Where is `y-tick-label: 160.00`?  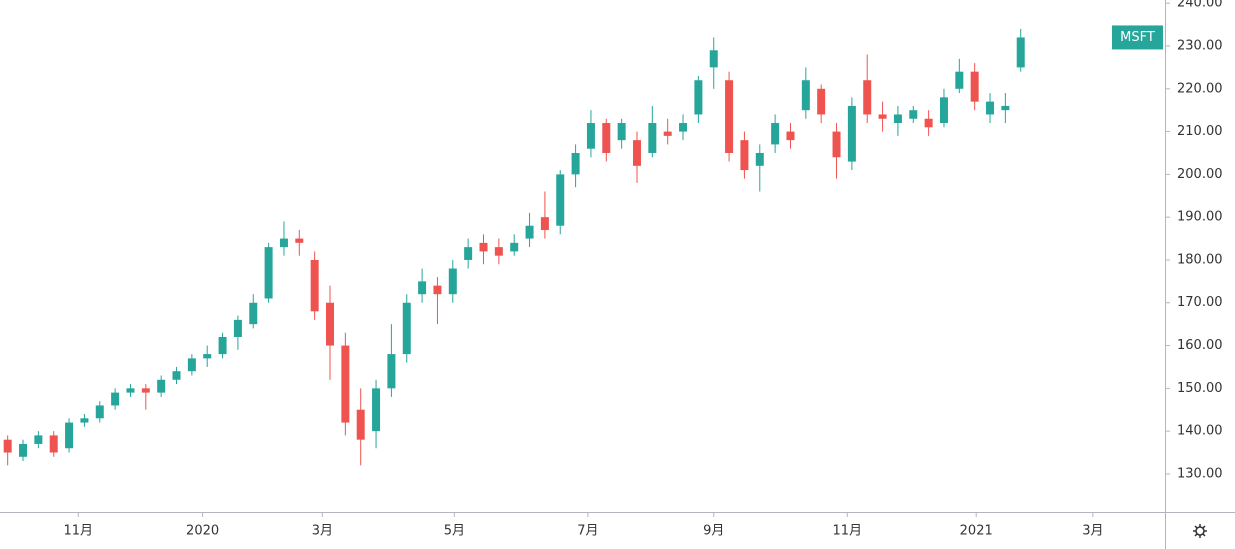 y-tick-label: 160.00 is located at coordinates (1200, 345).